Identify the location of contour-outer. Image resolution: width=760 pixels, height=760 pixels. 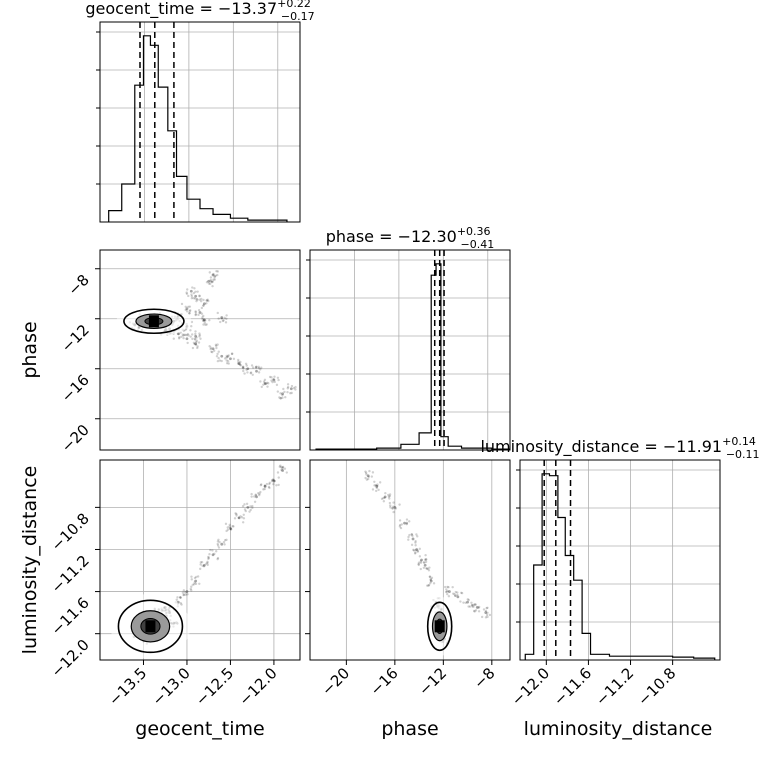
(439, 626).